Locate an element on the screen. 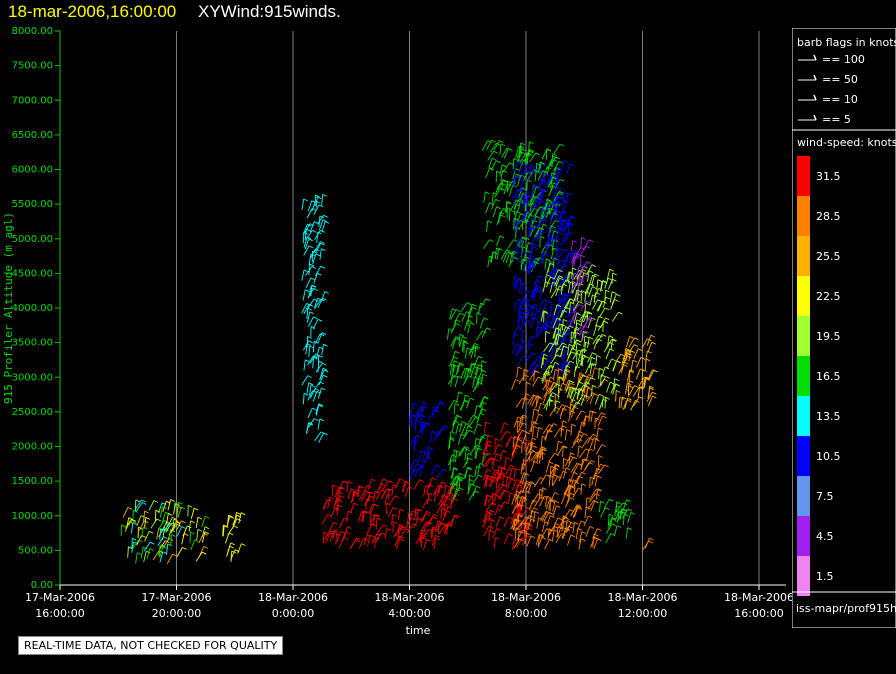 This screenshot has width=896, height=674. x-tick-time: 12:00:00 is located at coordinates (642, 613).